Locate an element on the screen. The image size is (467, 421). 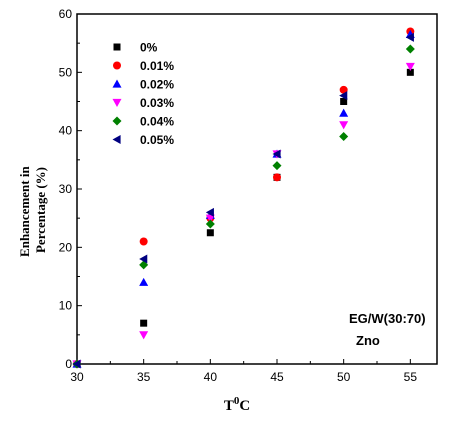
annotation-fluid: EG/W(30:70) is located at coordinates (387, 318).